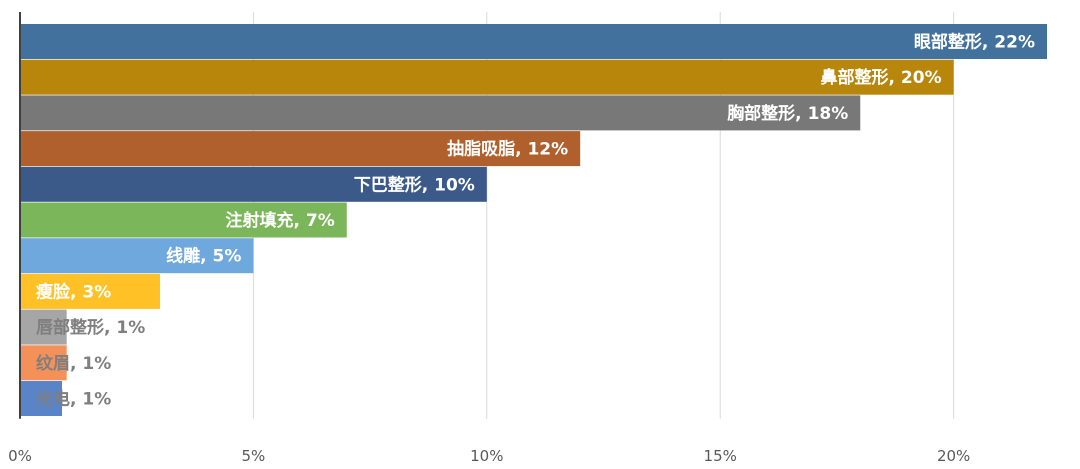 The image size is (1080, 469). I want to click on bar-data-label: 注射填充, 7%, so click(280, 220).